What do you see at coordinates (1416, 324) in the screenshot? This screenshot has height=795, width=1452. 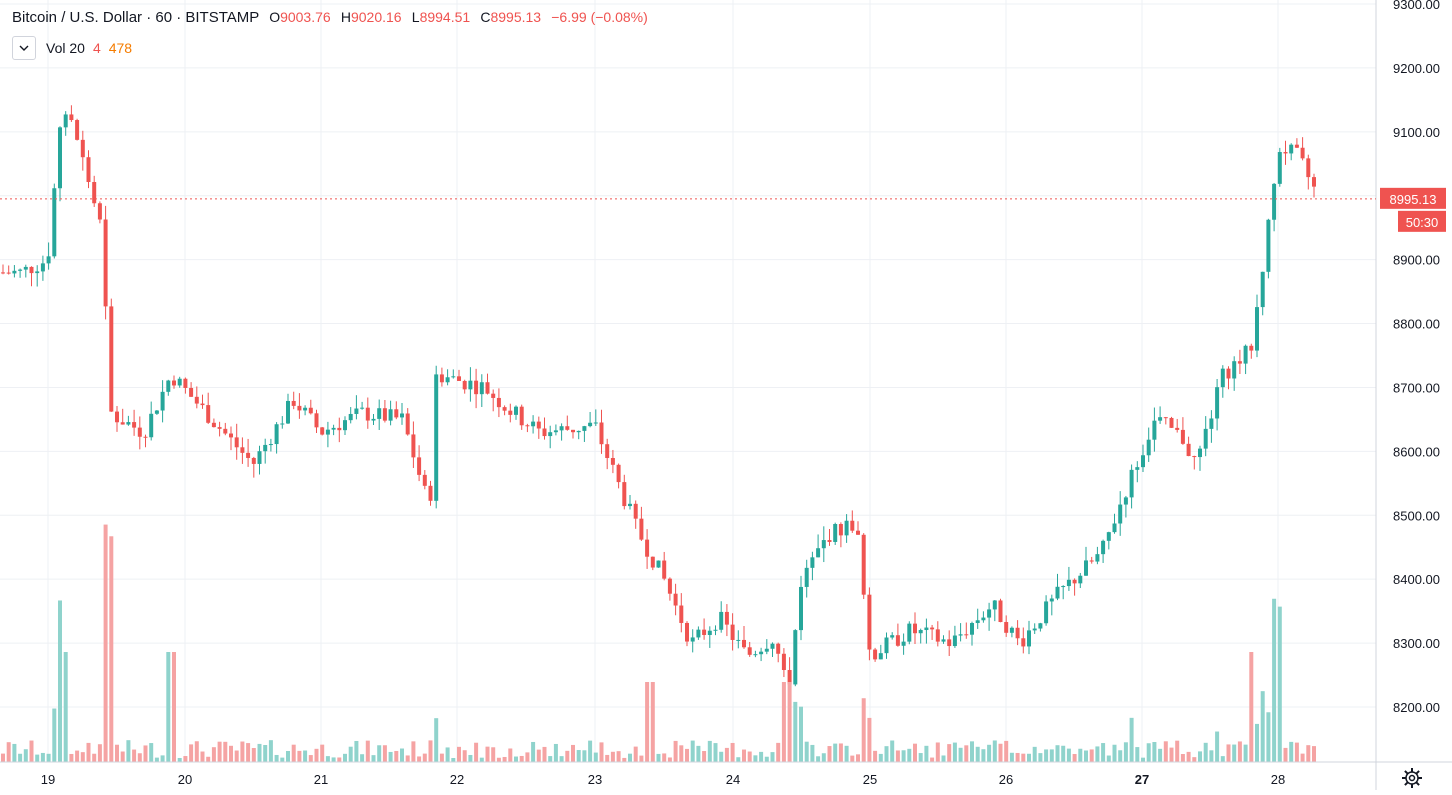 I see `price-tick-label: 8800.00` at bounding box center [1416, 324].